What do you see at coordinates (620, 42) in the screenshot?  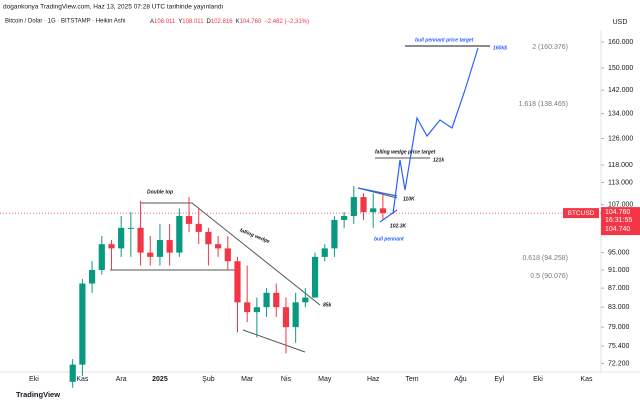 I see `y-tick-label: 160.000` at bounding box center [620, 42].